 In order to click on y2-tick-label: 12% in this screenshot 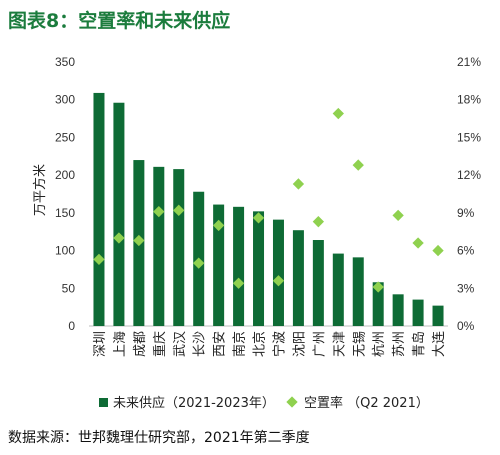, I will do `click(469, 175)`.